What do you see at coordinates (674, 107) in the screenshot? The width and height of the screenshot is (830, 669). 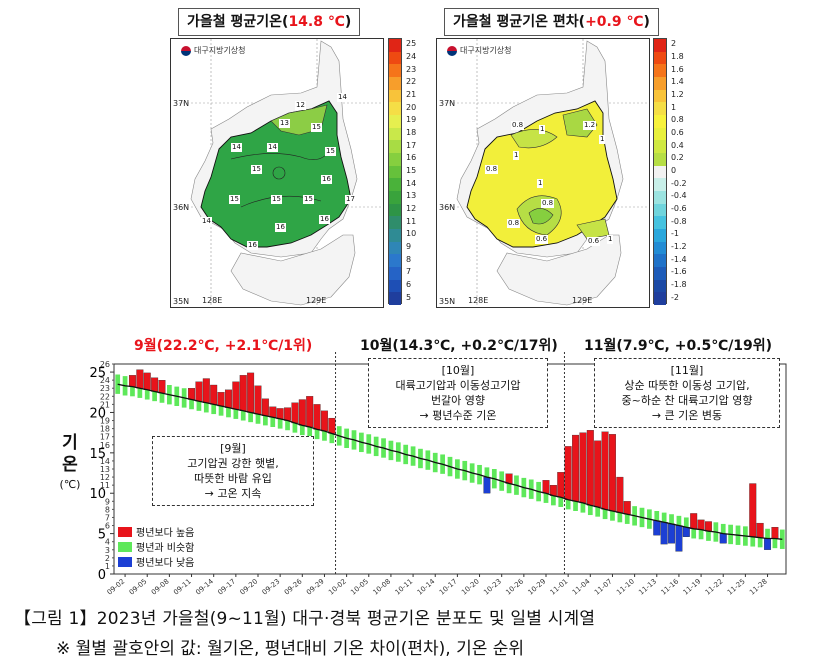 I see `colorbar-label: 1` at bounding box center [674, 107].